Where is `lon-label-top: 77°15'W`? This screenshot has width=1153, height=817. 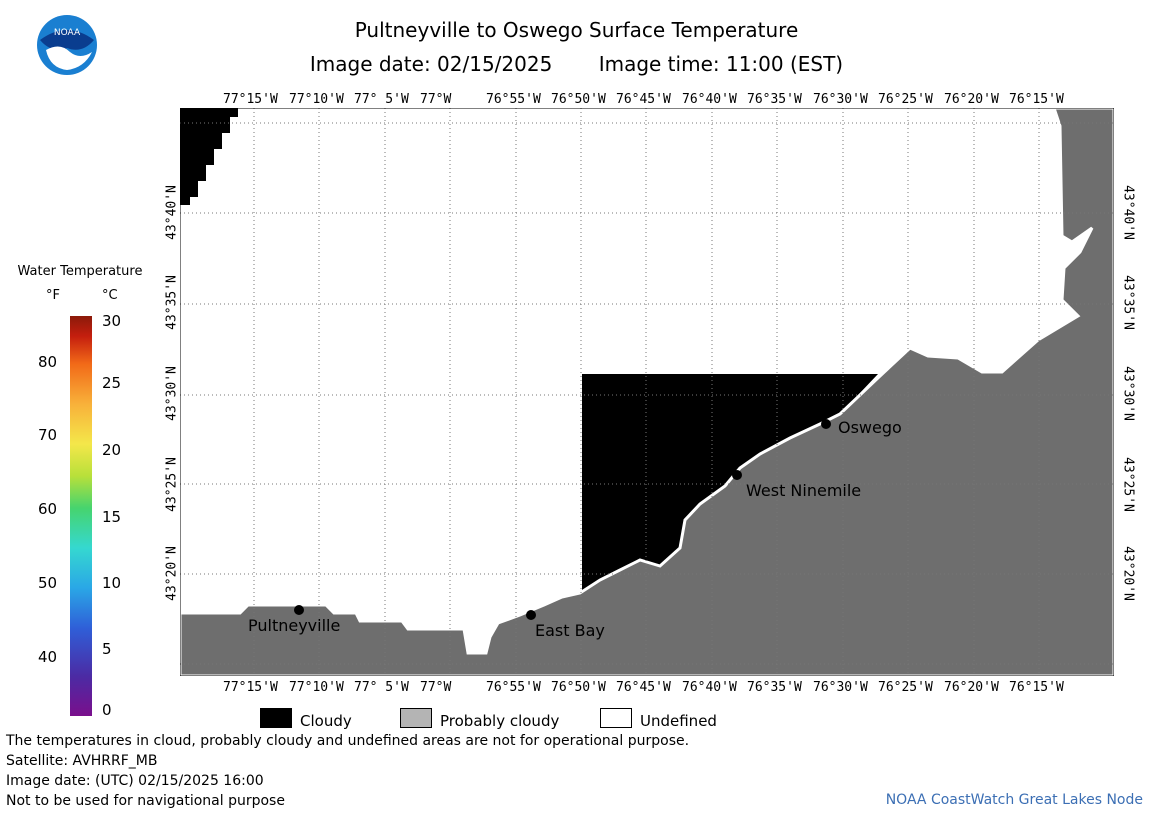
lon-label-top: 77°15'W is located at coordinates (250, 99).